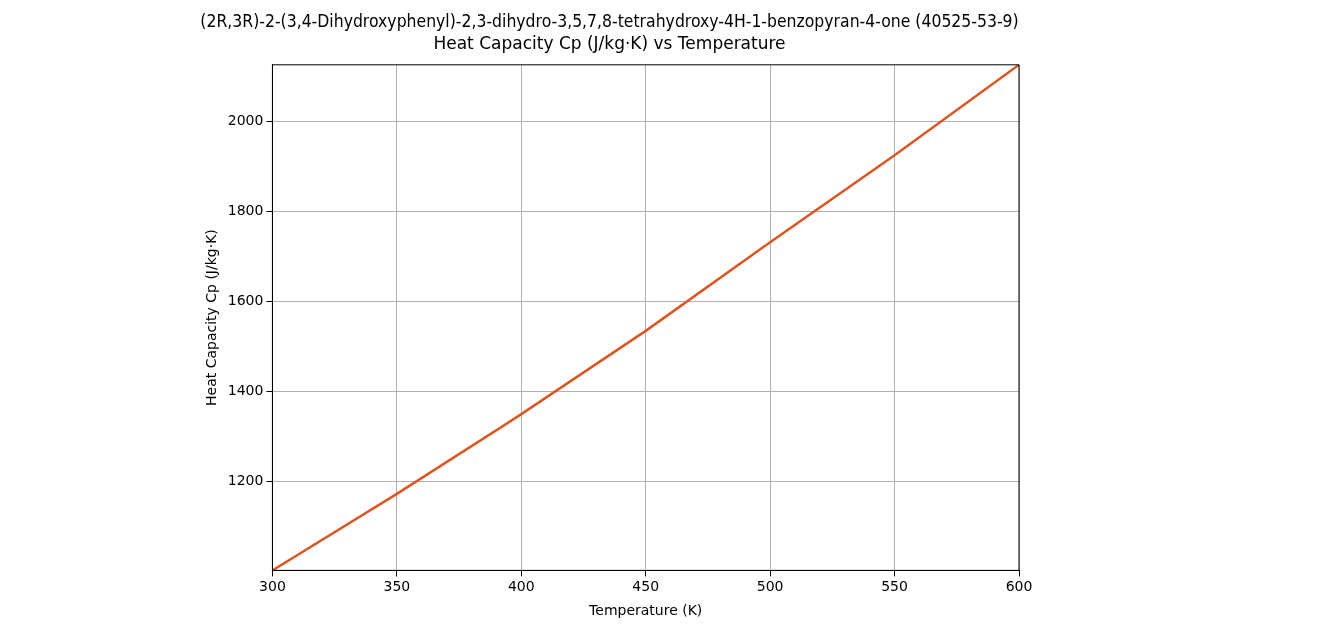 This screenshot has height=644, width=1337. What do you see at coordinates (521, 586) in the screenshot?
I see `x-tick-label: 400` at bounding box center [521, 586].